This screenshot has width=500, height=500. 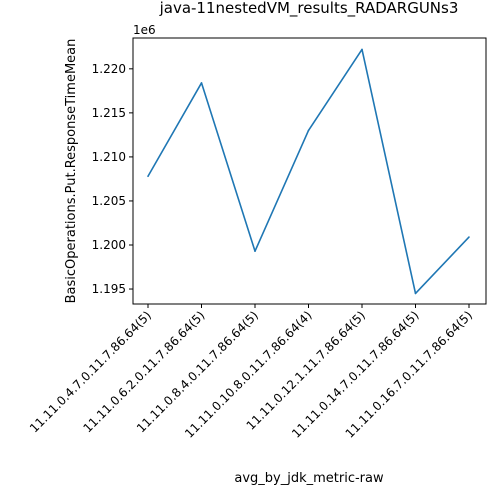 I want to click on y-tick-label: 1.210, so click(x=109, y=157).